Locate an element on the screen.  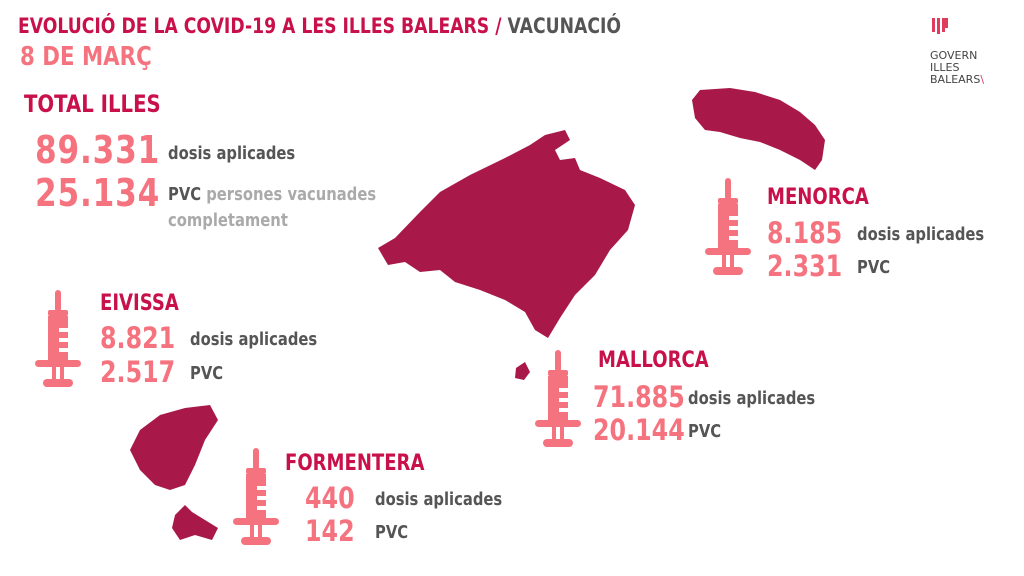
eivissa-doses: 8.821 is located at coordinates (138, 338).